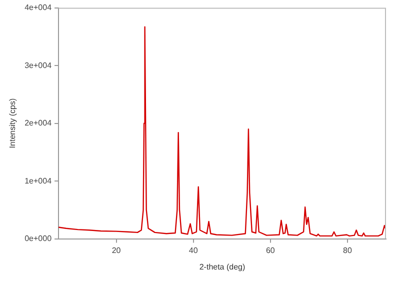 The height and width of the screenshot is (300, 400). Describe the element at coordinates (117, 250) in the screenshot. I see `x-tick-label: 20` at that location.